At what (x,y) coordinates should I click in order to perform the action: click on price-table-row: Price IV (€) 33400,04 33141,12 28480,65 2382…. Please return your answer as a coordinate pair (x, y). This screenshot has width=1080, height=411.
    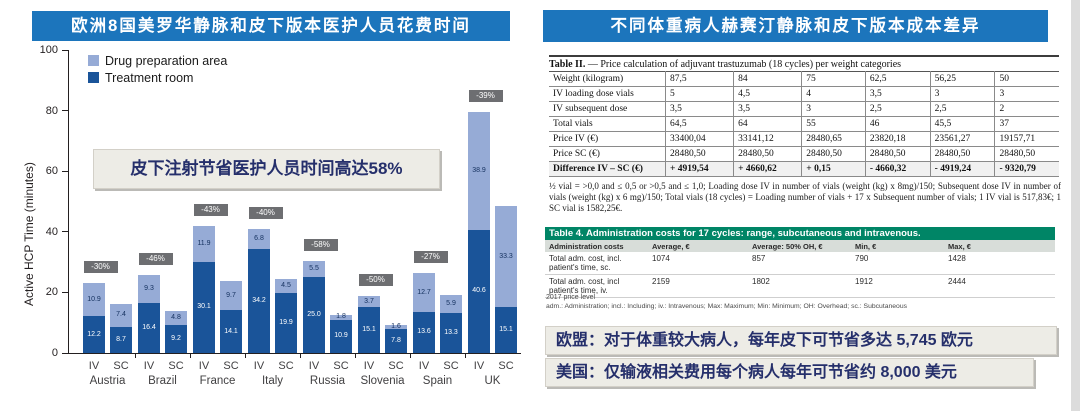
    Looking at the image, I should click on (804, 139).